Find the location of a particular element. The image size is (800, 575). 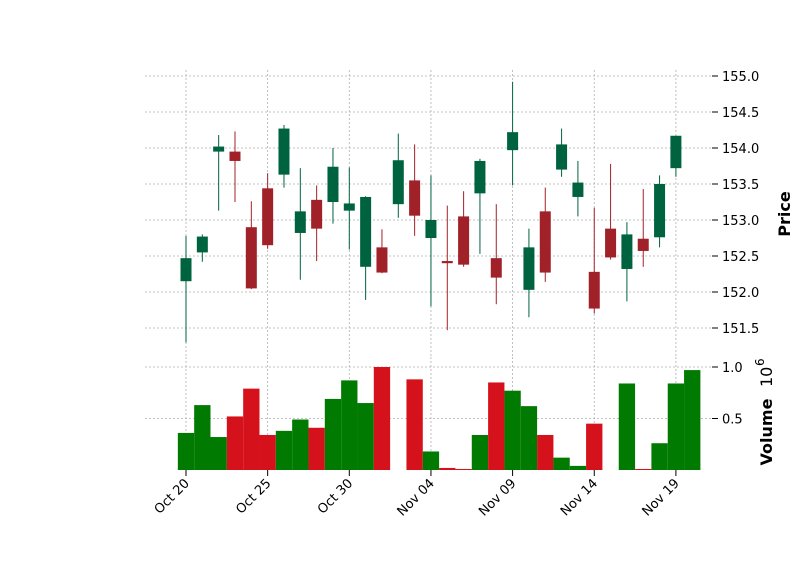

price-axis-label: Price is located at coordinates (784, 214).